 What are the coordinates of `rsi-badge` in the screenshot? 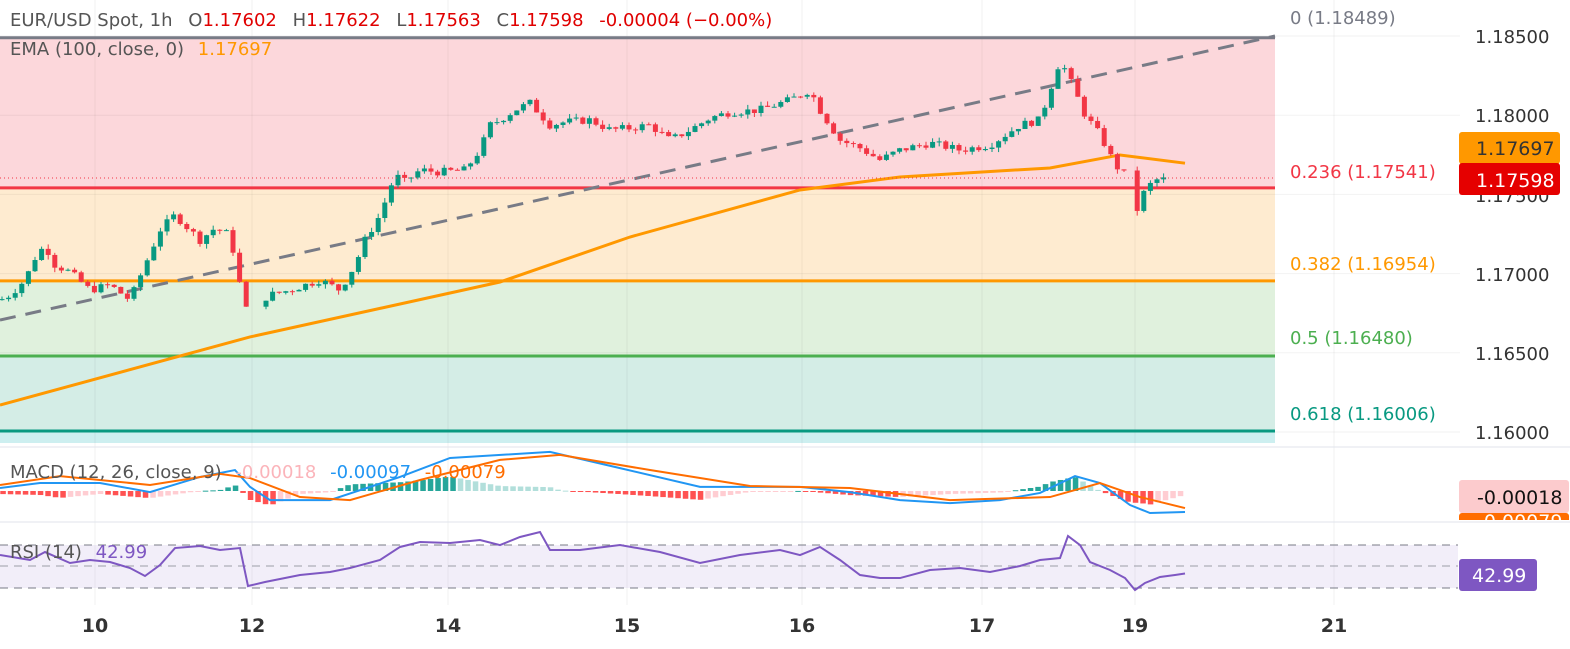 It's located at (1498, 575).